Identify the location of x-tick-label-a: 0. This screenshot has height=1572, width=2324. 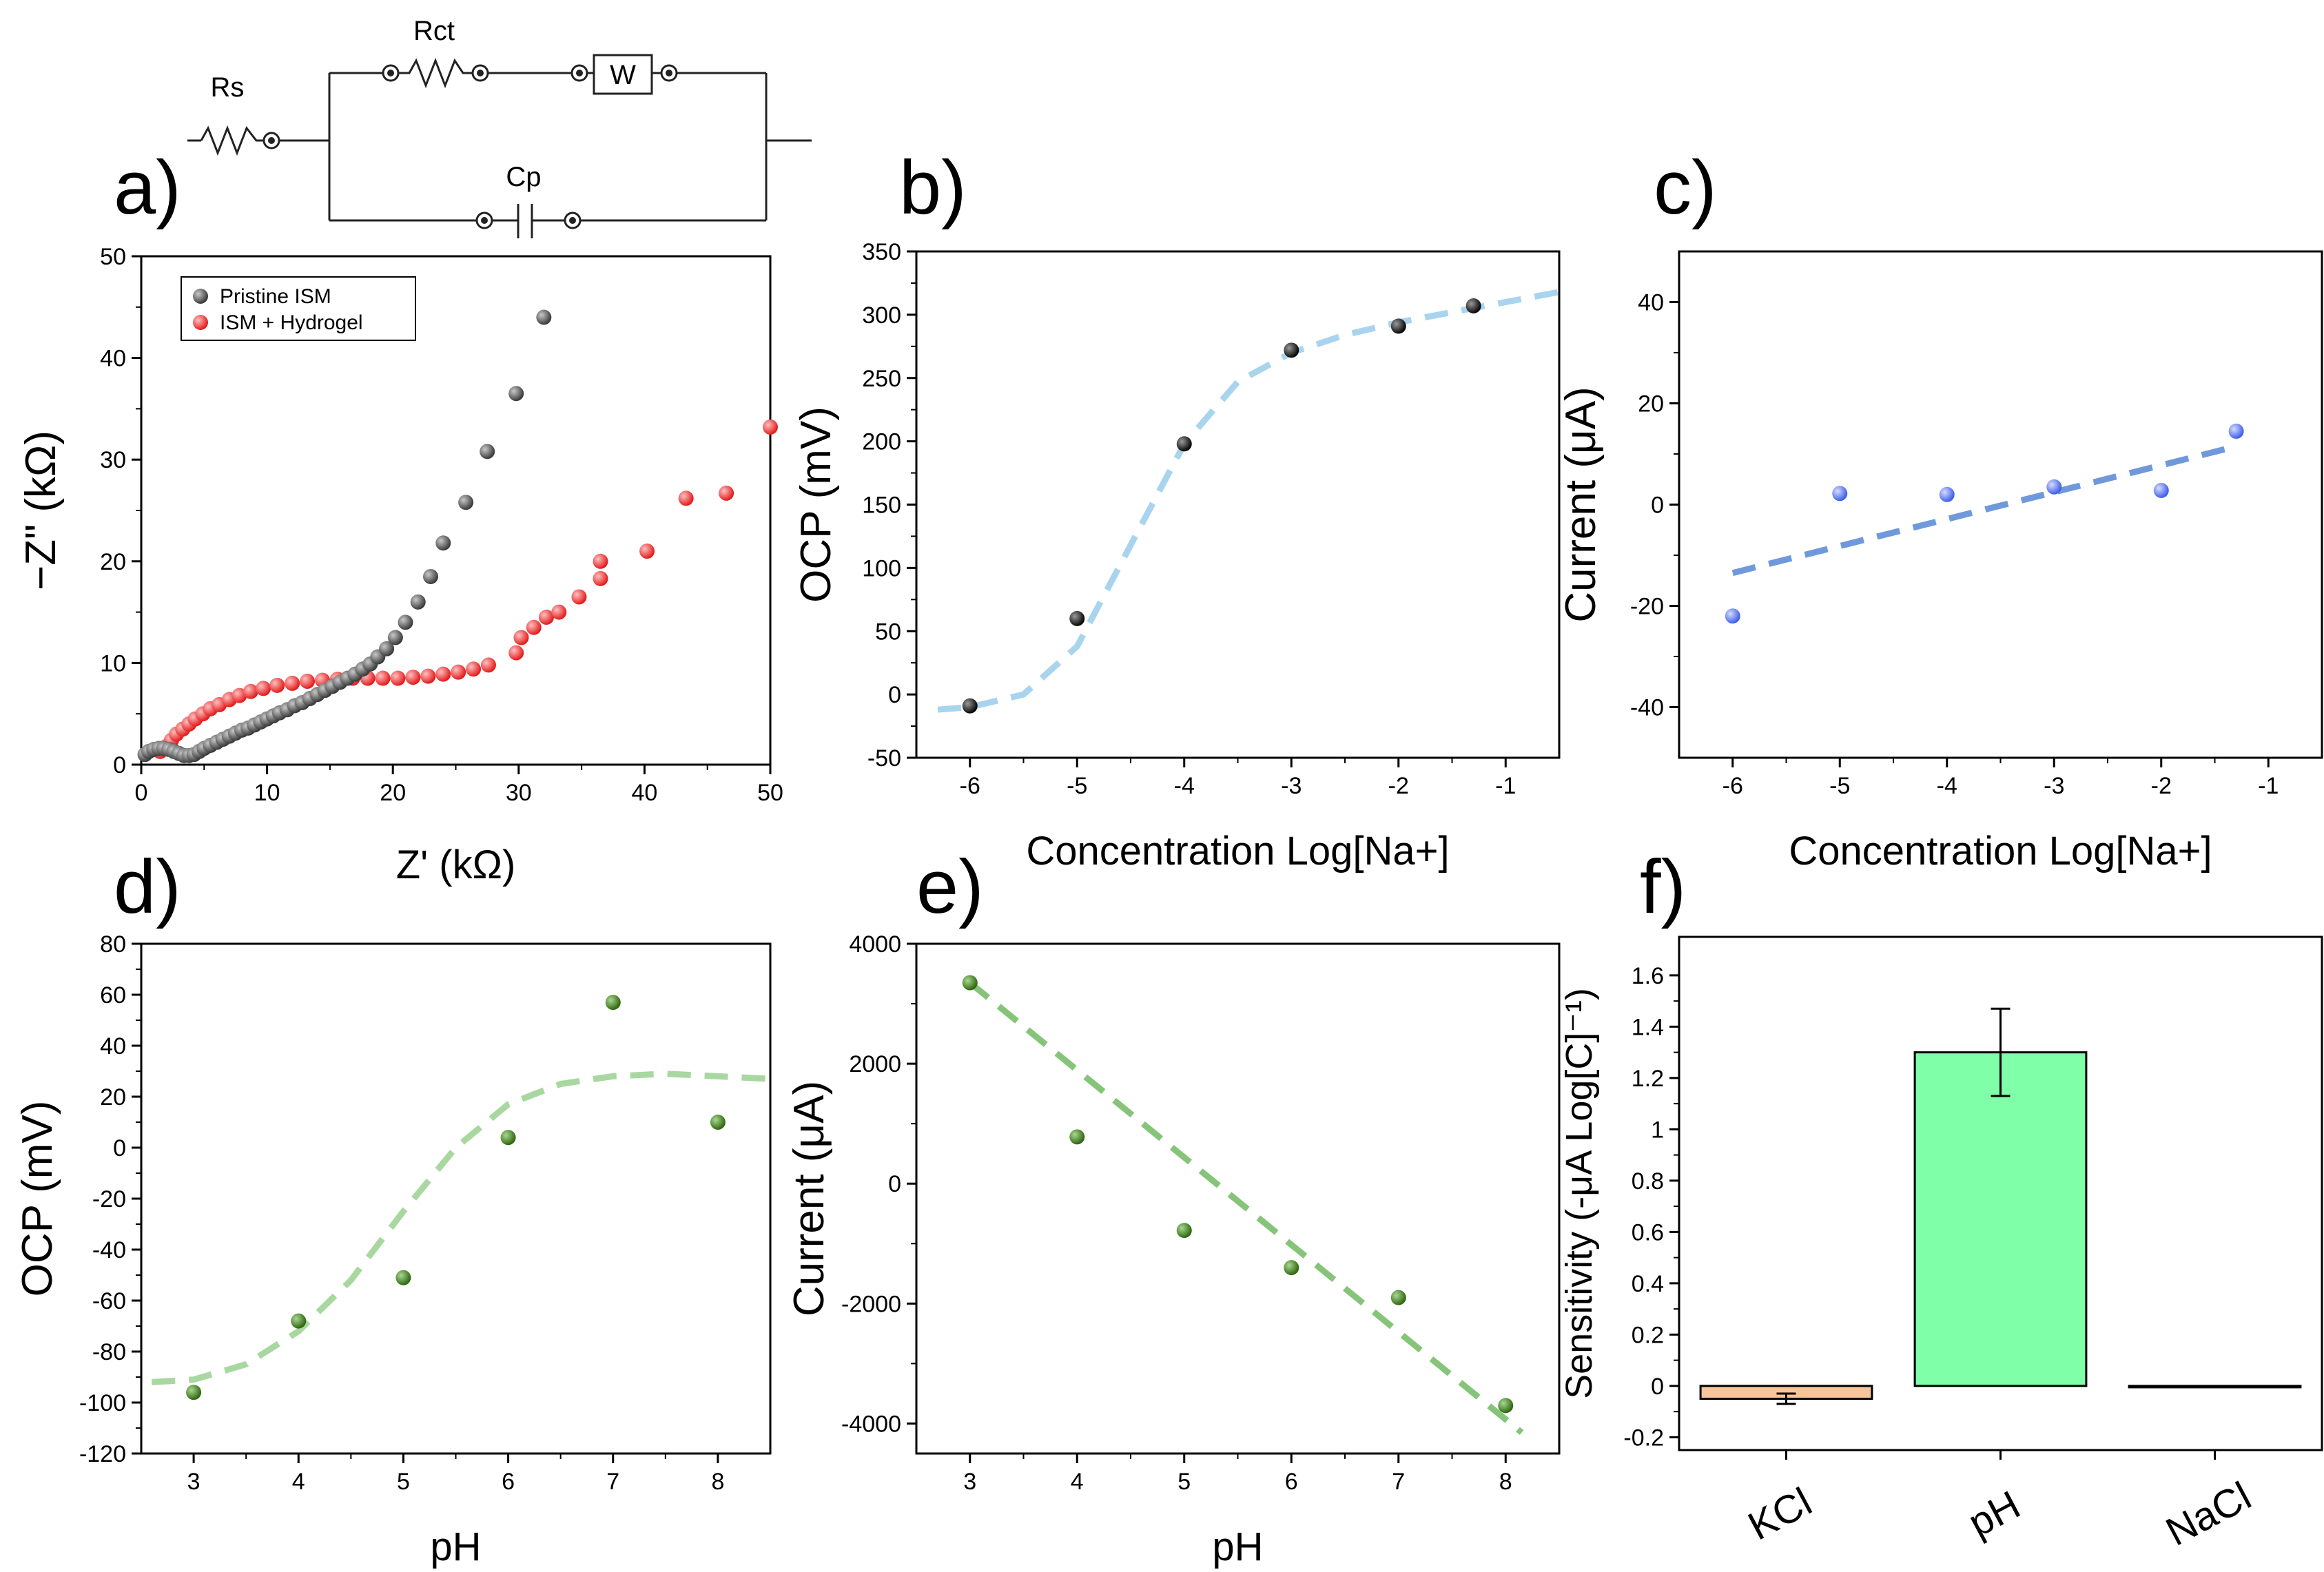
(141, 793).